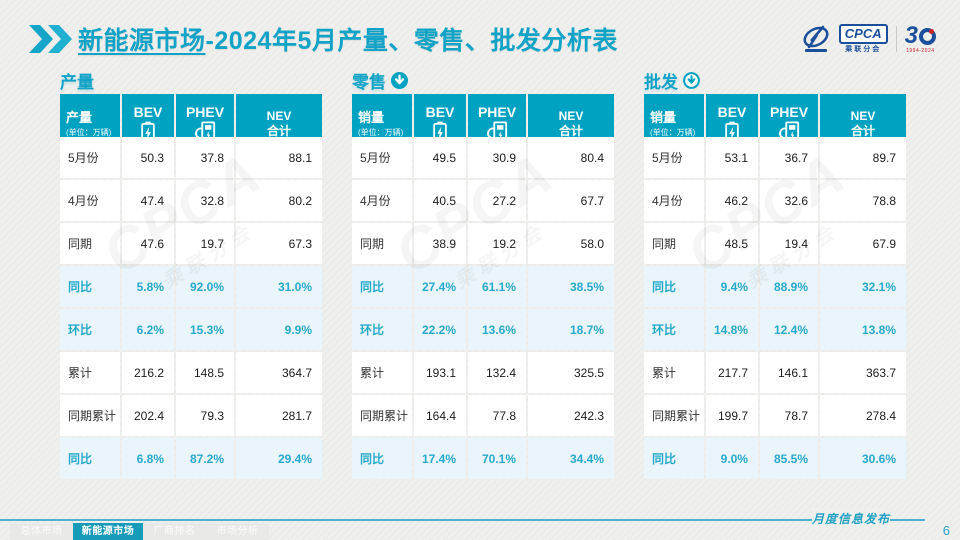 Image resolution: width=960 pixels, height=540 pixels. I want to click on section-header: 产量, so click(191, 80).